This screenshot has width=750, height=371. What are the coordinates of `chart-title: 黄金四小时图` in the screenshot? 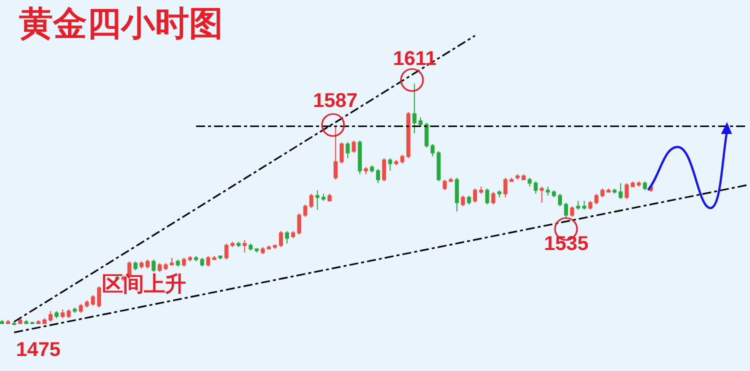 It's located at (120, 24).